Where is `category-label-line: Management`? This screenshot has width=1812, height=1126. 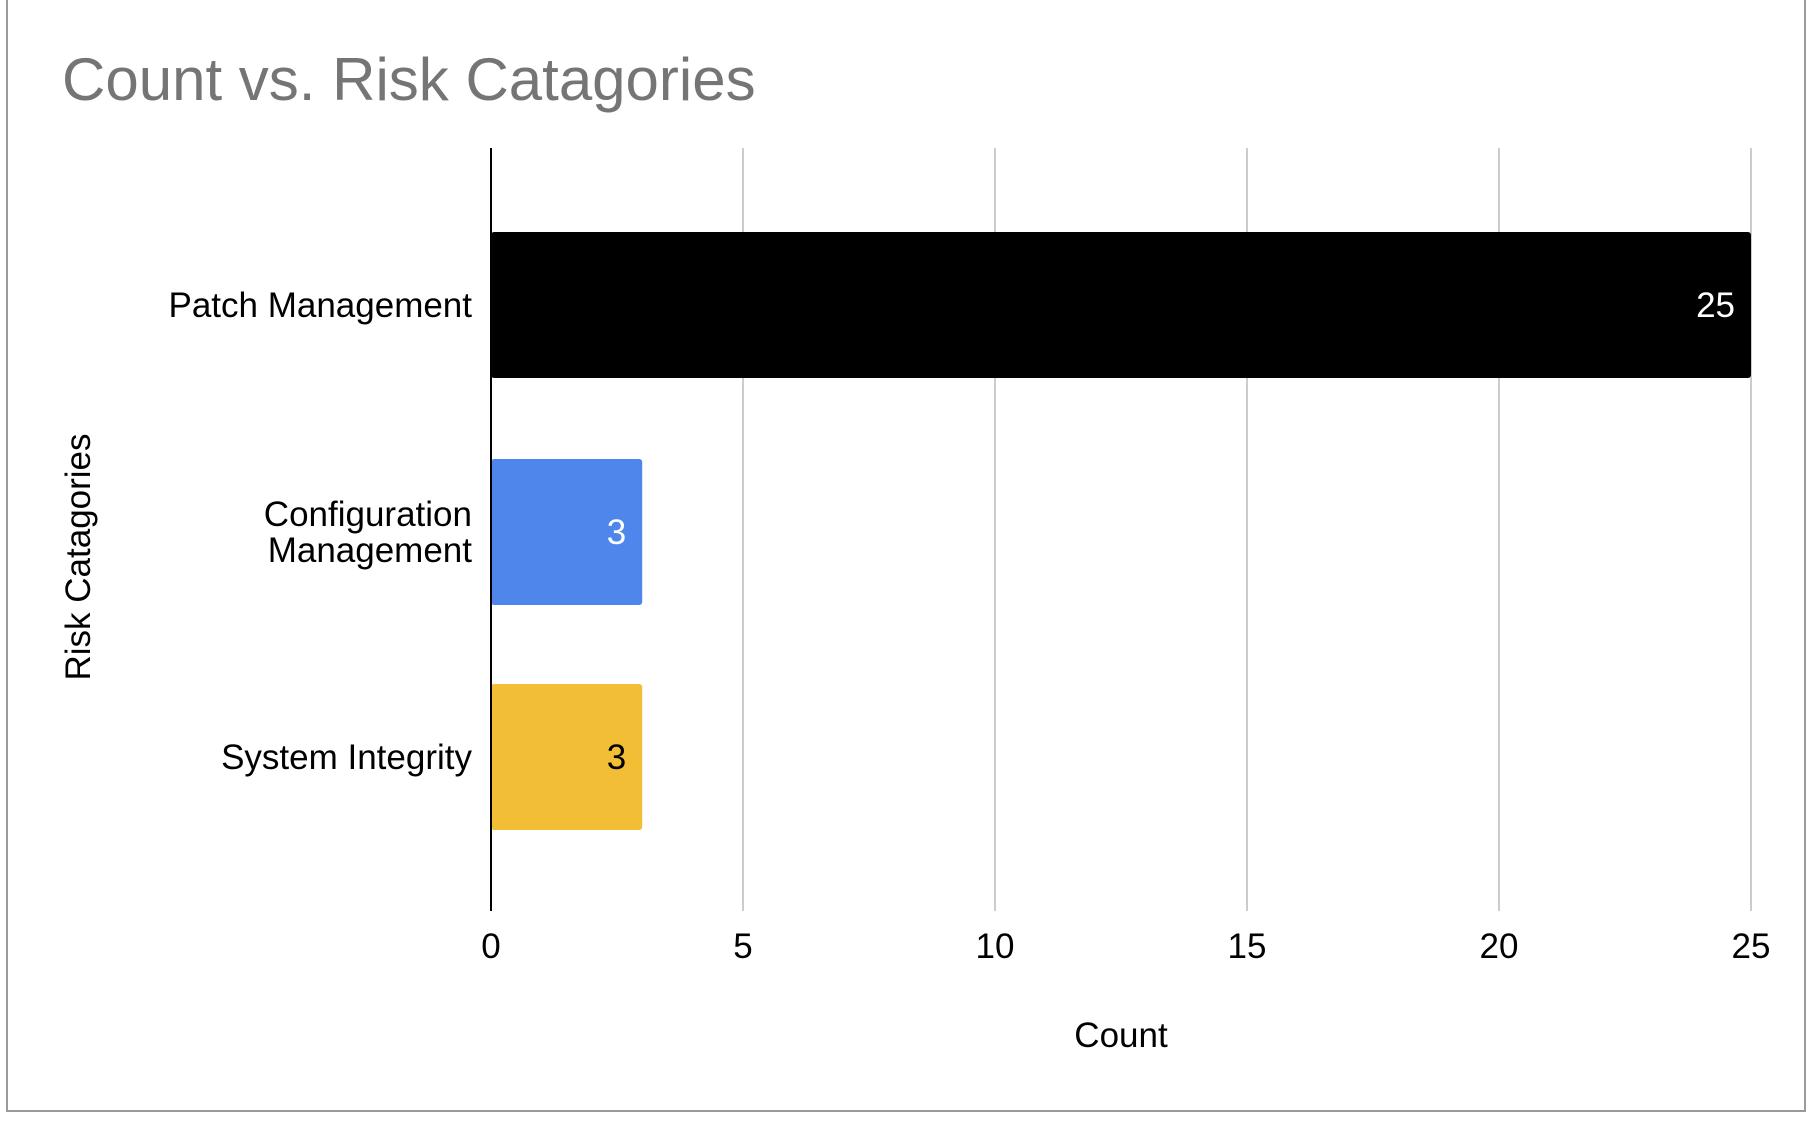 category-label-line: Management is located at coordinates (370, 550).